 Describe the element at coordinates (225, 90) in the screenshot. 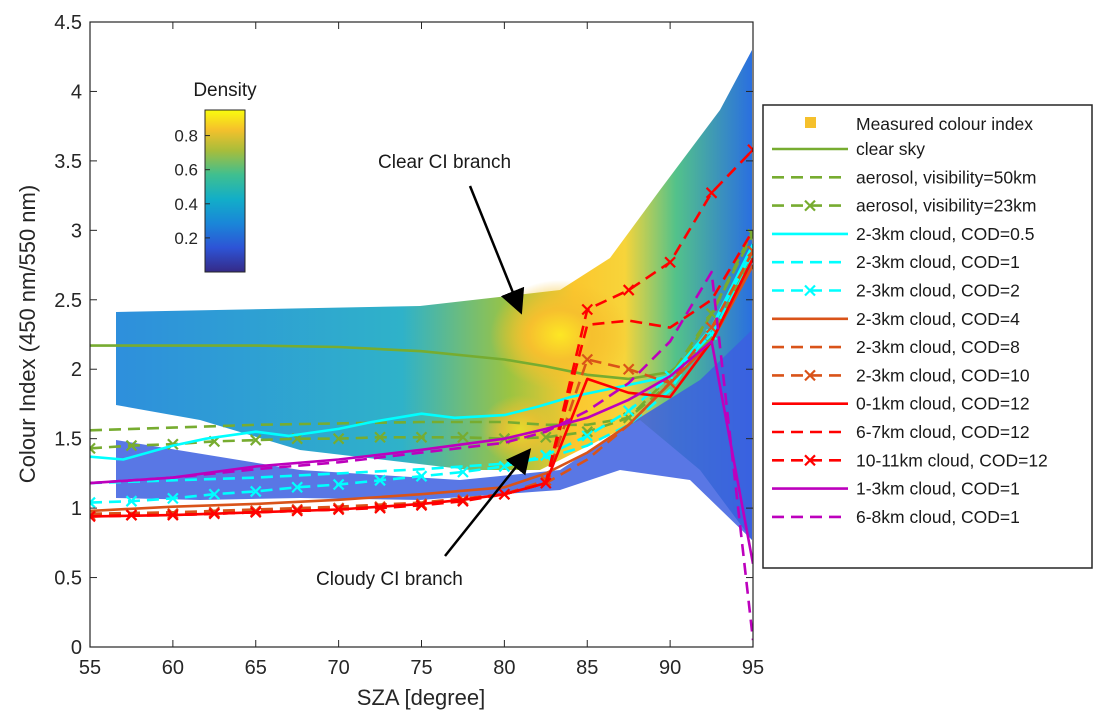

I see `colorbar-title: Density` at that location.